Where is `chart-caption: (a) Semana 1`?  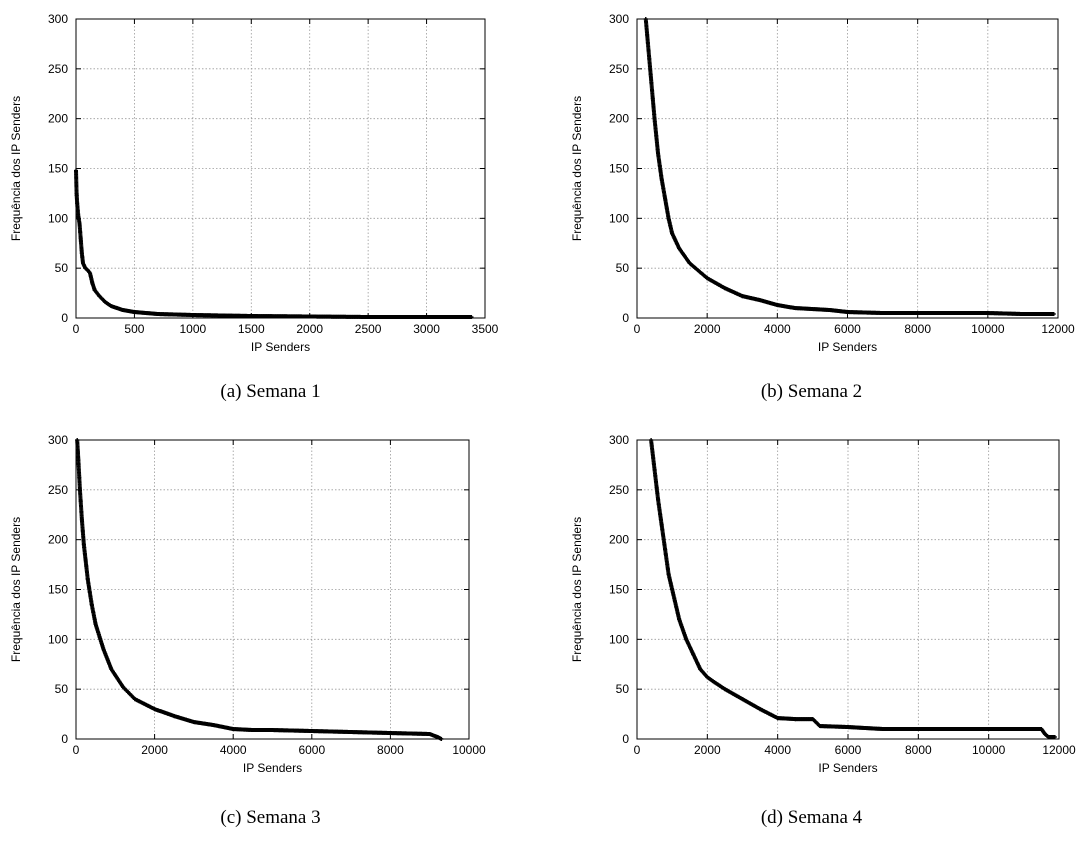
chart-caption: (a) Semana 1 is located at coordinates (270, 391).